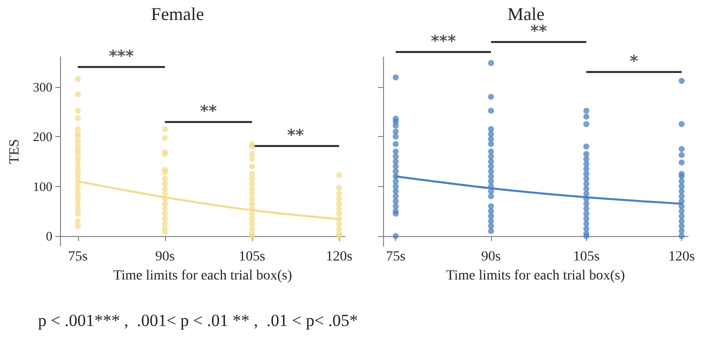 This screenshot has width=702, height=347. Describe the element at coordinates (198, 321) in the screenshot. I see `text: p < .001*** , .001< p < .01 ** , .01 < p< .05*` at that location.